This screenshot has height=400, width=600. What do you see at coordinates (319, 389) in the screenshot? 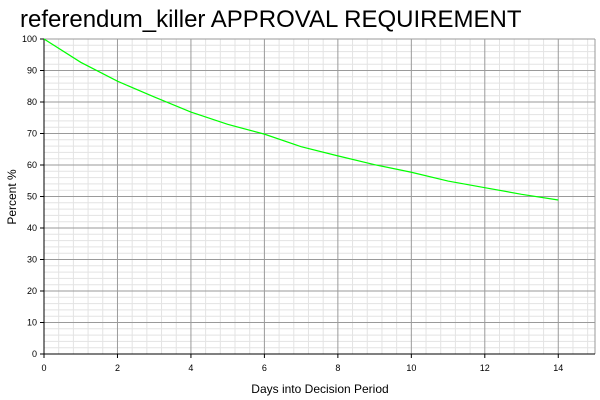
I see `x-axis-label: Days into Decision Period` at bounding box center [319, 389].